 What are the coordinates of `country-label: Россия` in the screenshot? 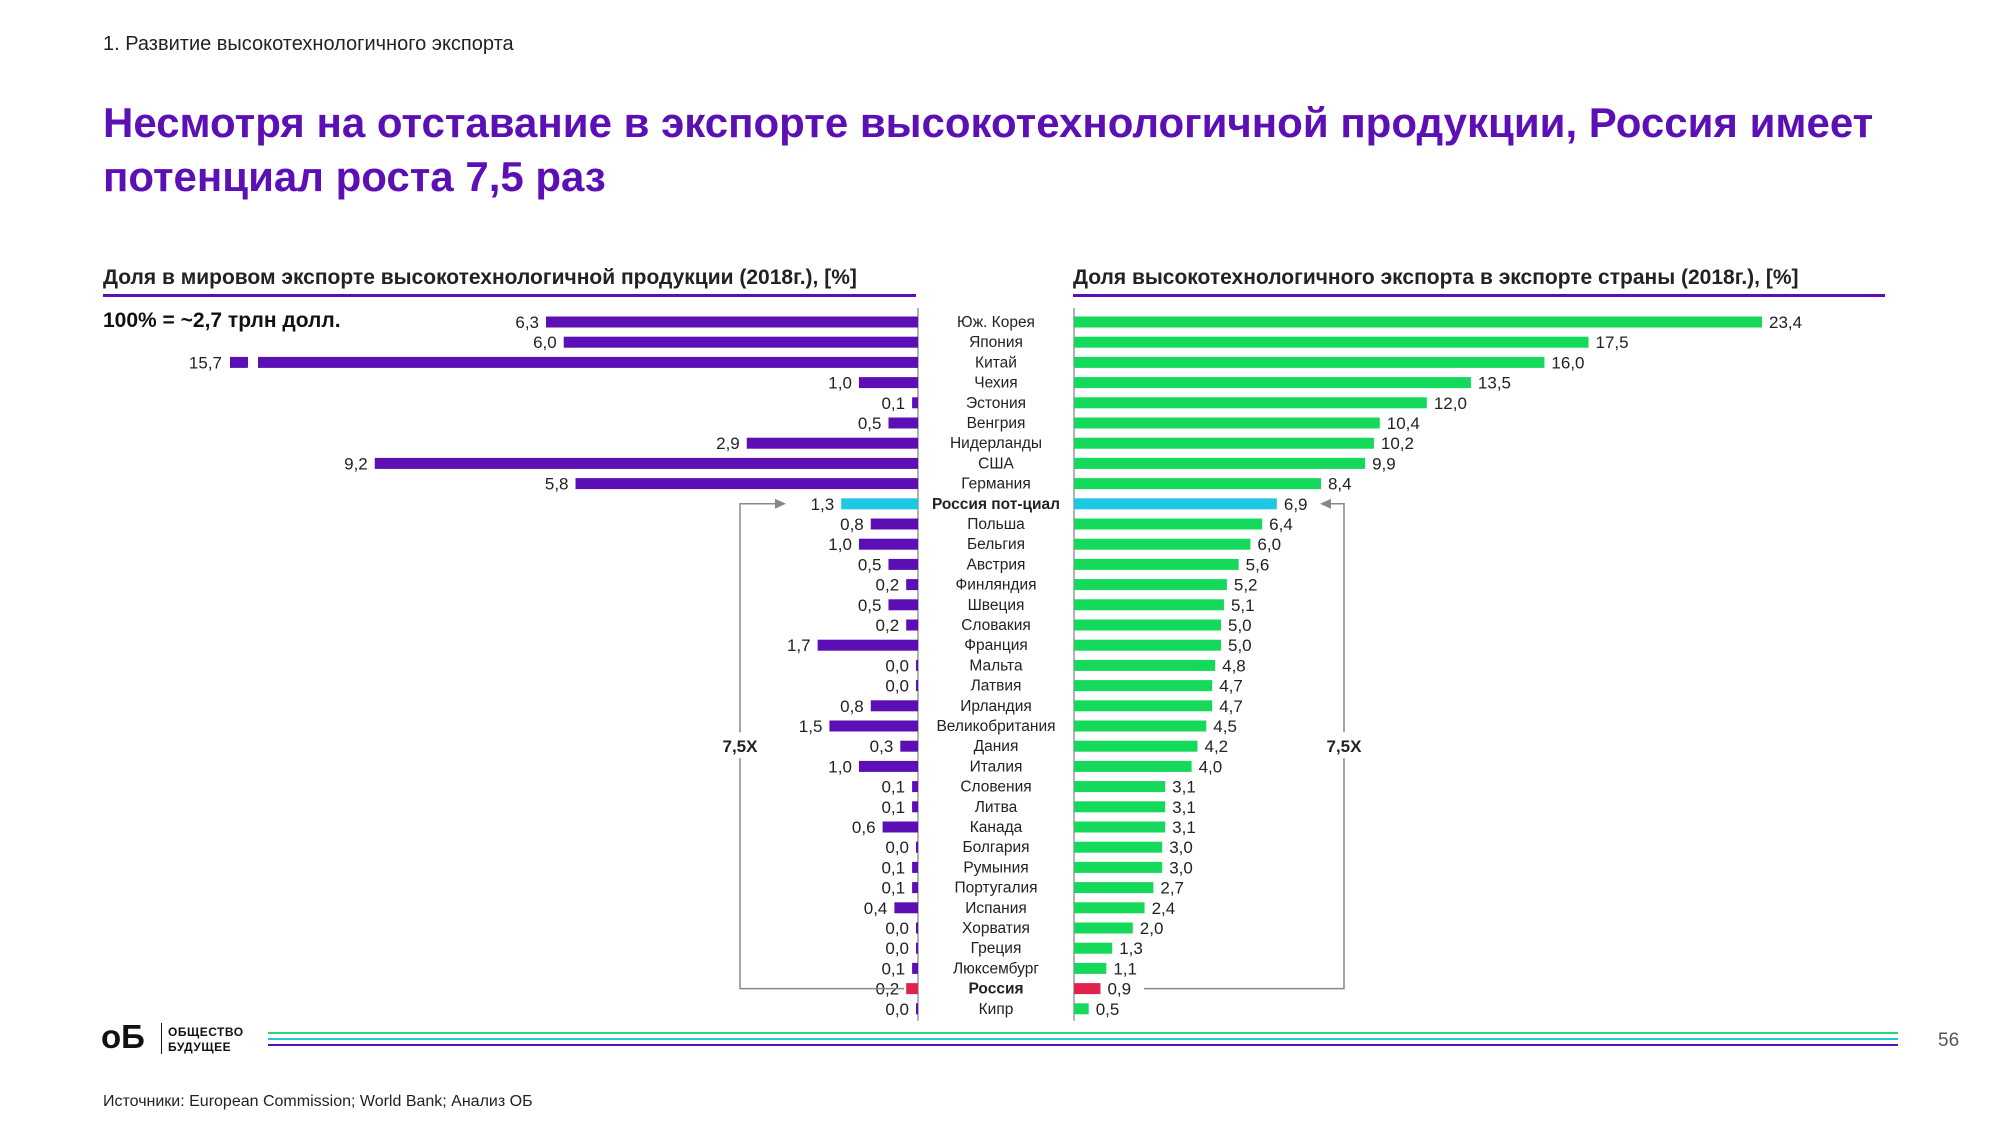 It's located at (995, 989).